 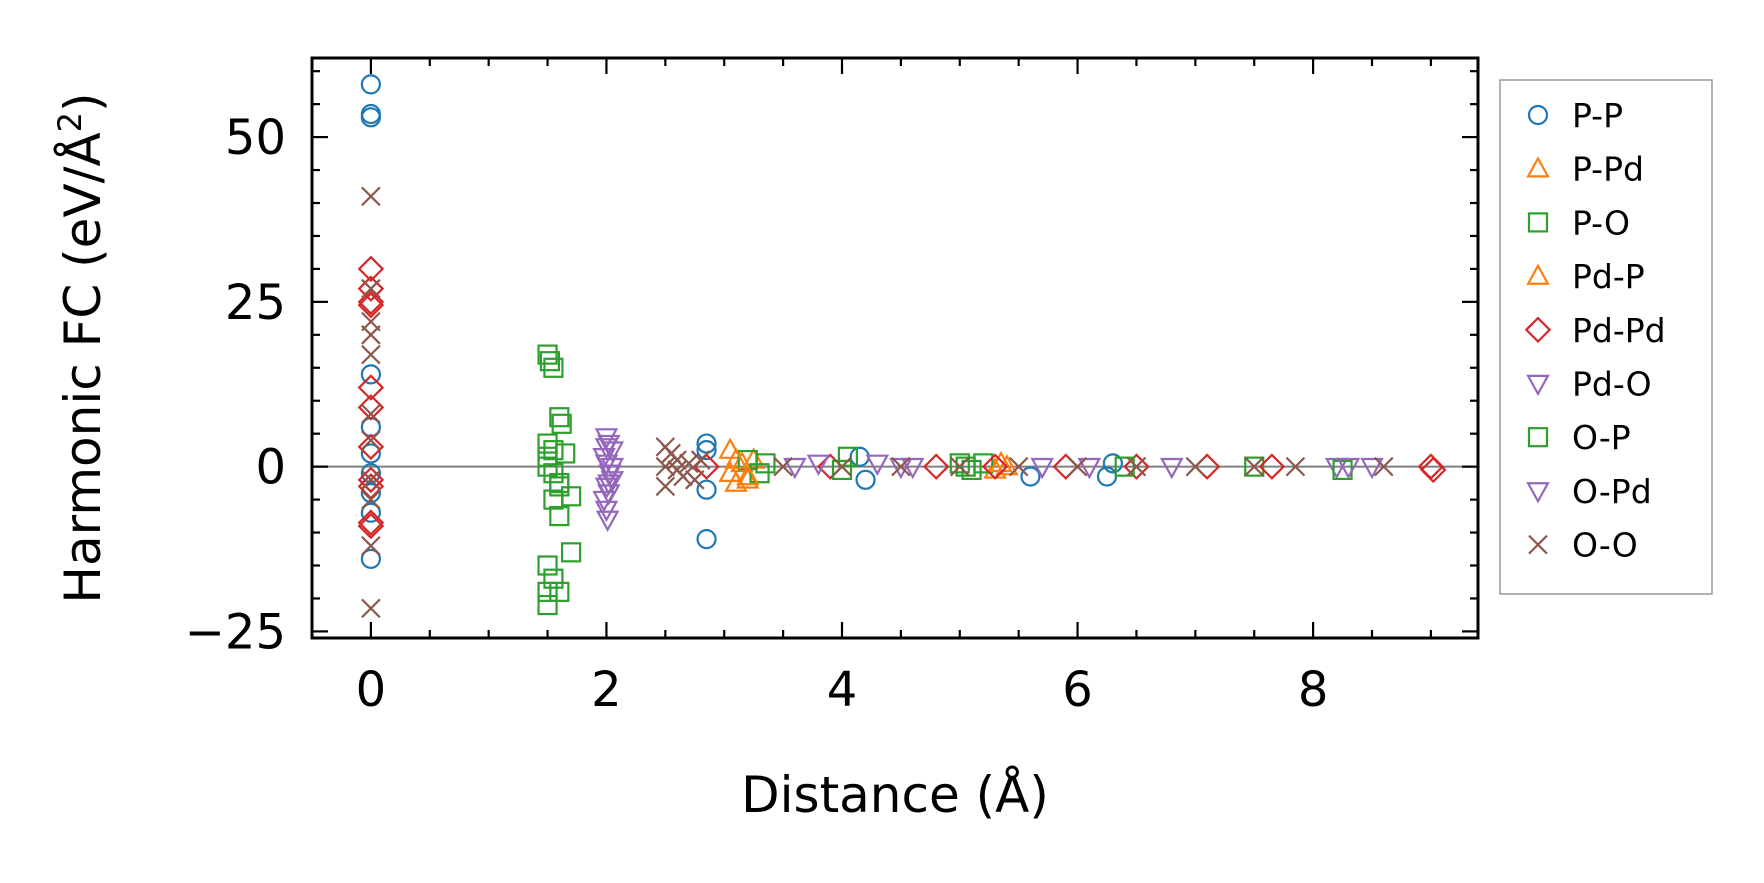 What do you see at coordinates (1601, 437) in the screenshot?
I see `legend-label: O-P` at bounding box center [1601, 437].